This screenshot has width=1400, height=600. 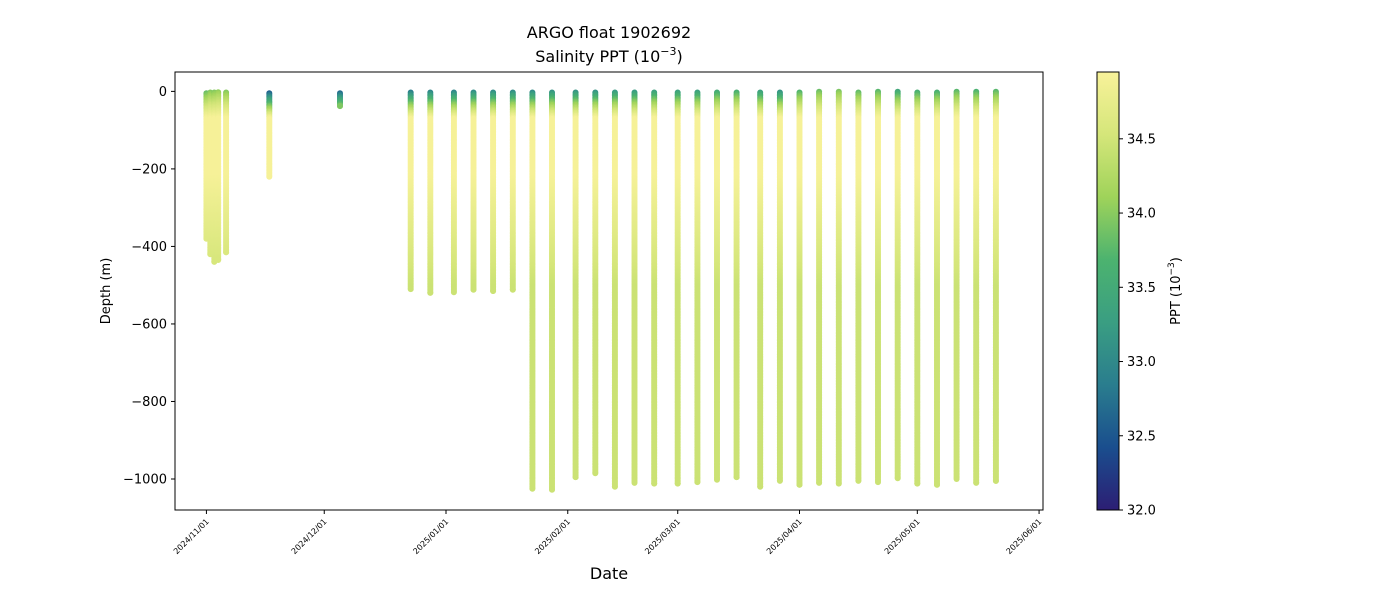 What do you see at coordinates (668, 51) in the screenshot?
I see `chart-subtitle-exponent: −3` at bounding box center [668, 51].